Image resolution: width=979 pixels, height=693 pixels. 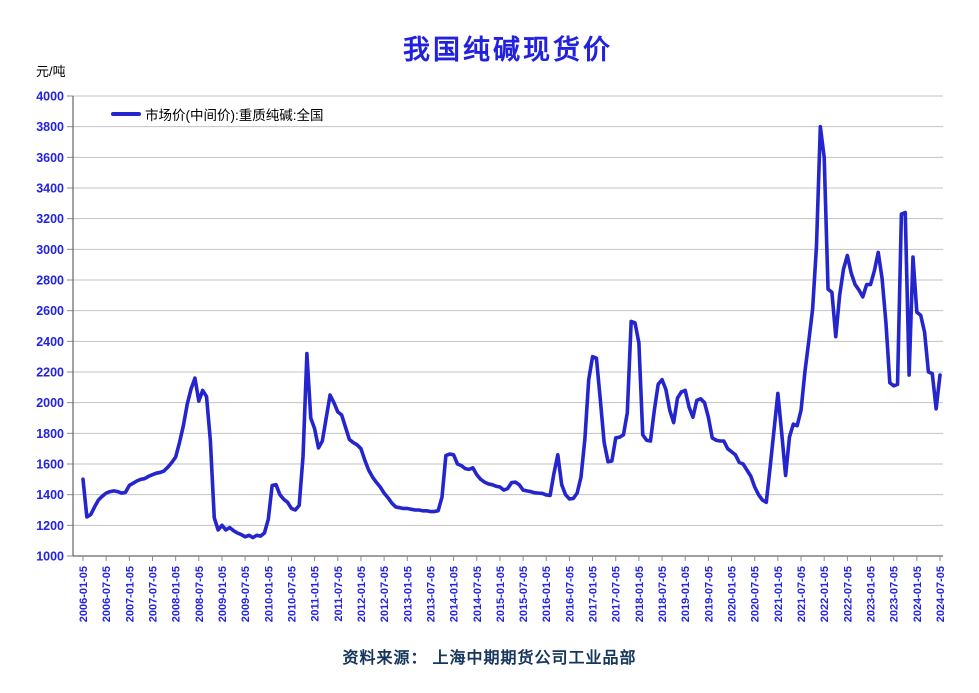 I want to click on y-tick-label: 3400, so click(x=50, y=189).